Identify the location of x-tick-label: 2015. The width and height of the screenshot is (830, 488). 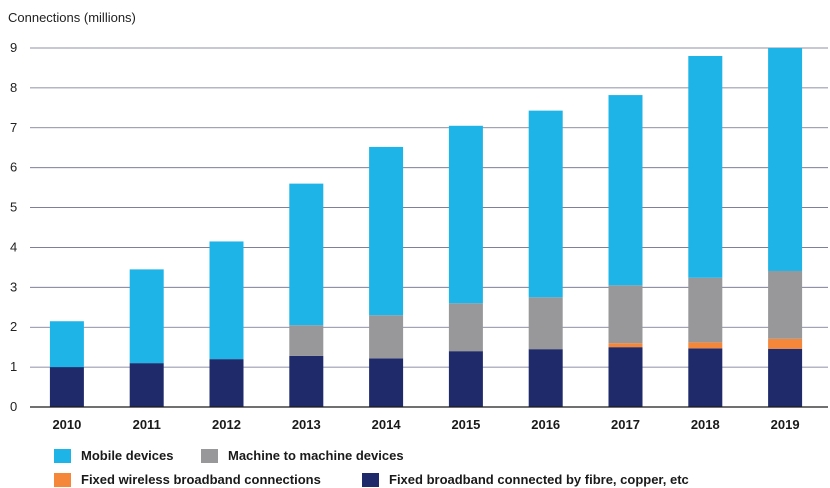
(465, 424).